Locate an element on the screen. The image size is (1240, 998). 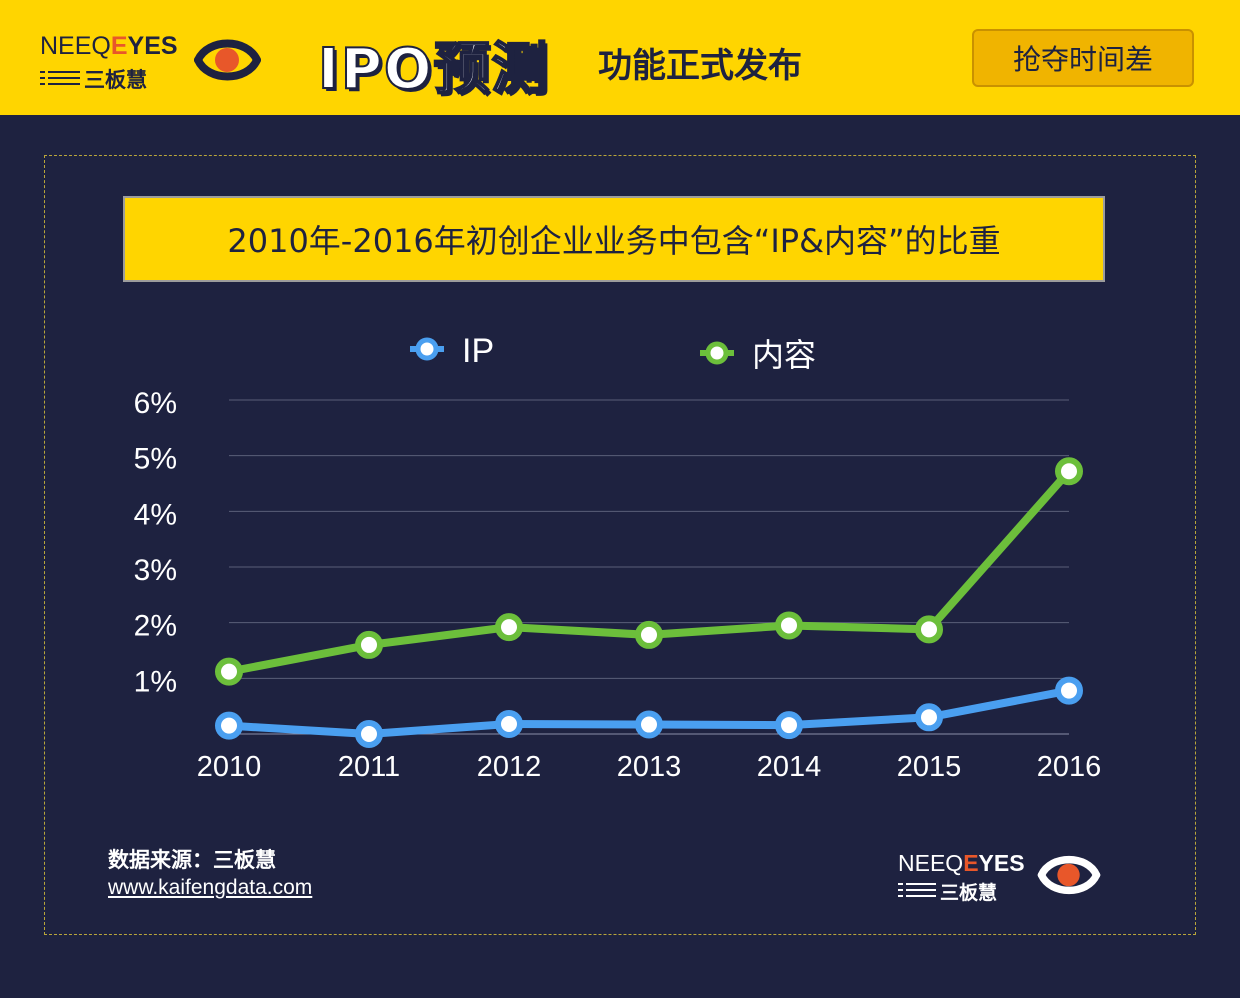
x-tick-label: 2014 is located at coordinates (789, 767).